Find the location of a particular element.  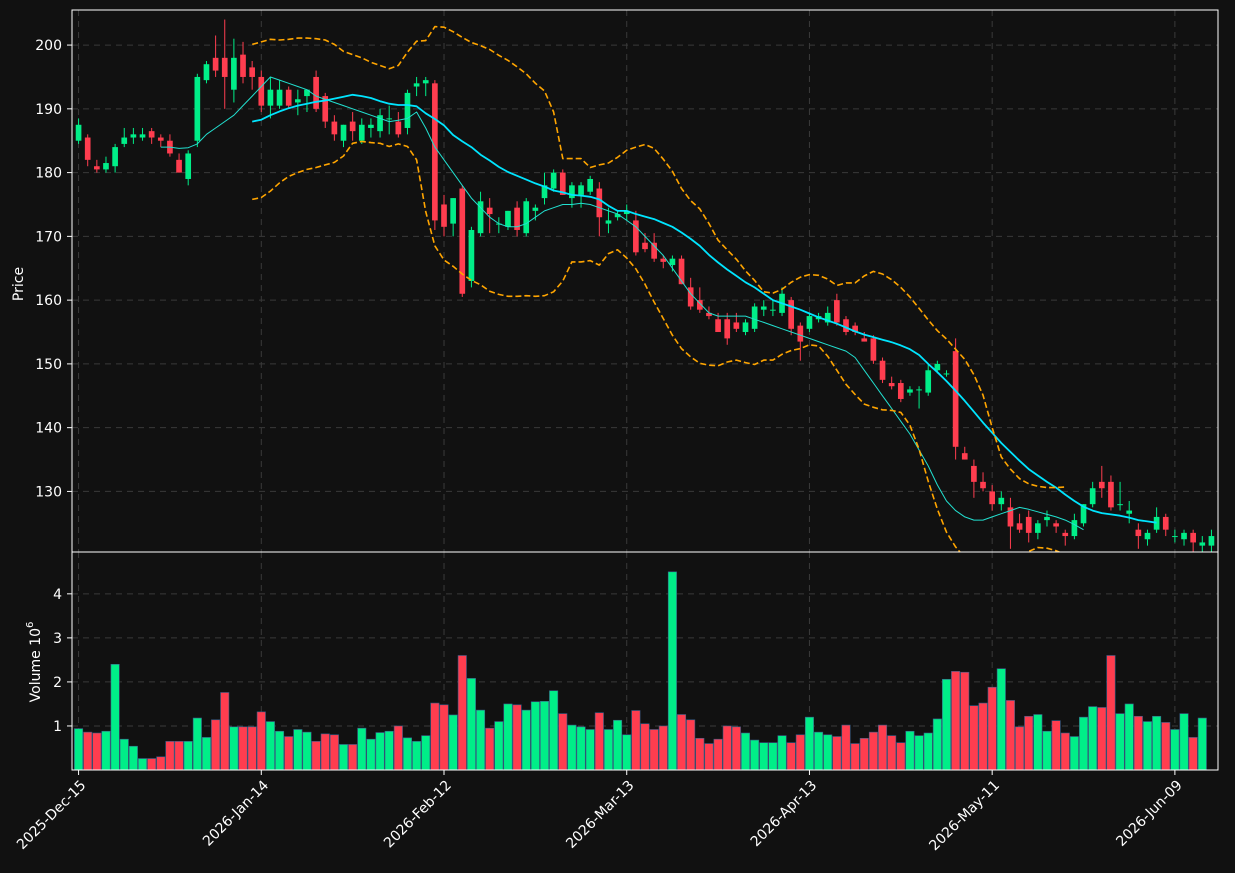

x-tick-label: 2026-Jun-09 is located at coordinates (1149, 814).